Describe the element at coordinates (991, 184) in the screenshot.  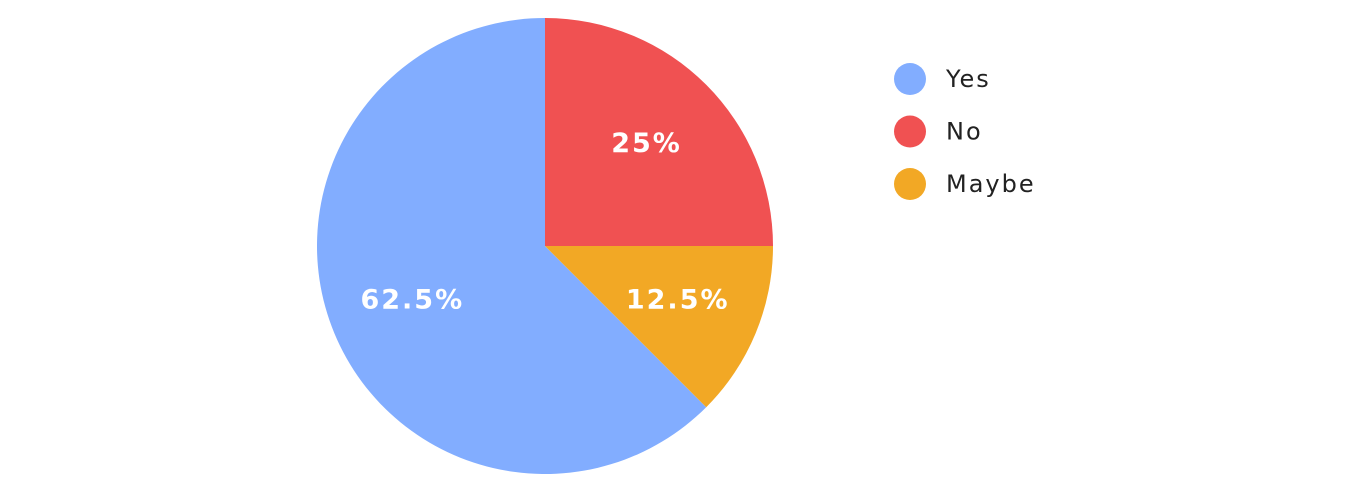
I see `legend-label: Maybe` at that location.